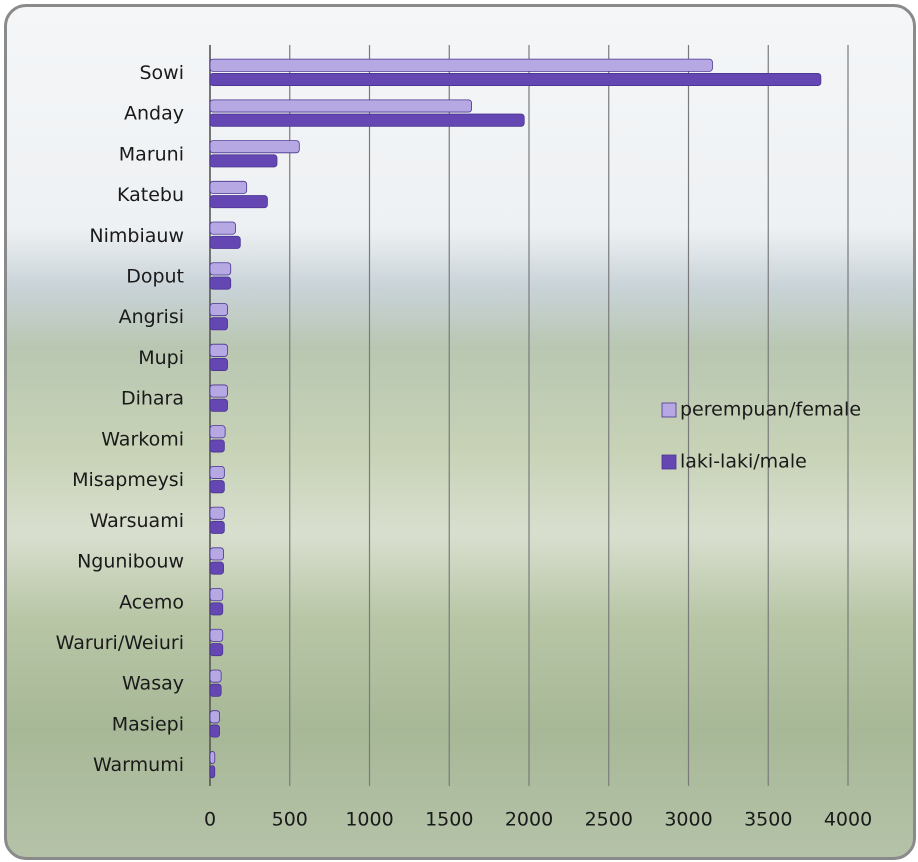  Describe the element at coordinates (151, 154) in the screenshot. I see `y-tick-label: Maruni` at that location.